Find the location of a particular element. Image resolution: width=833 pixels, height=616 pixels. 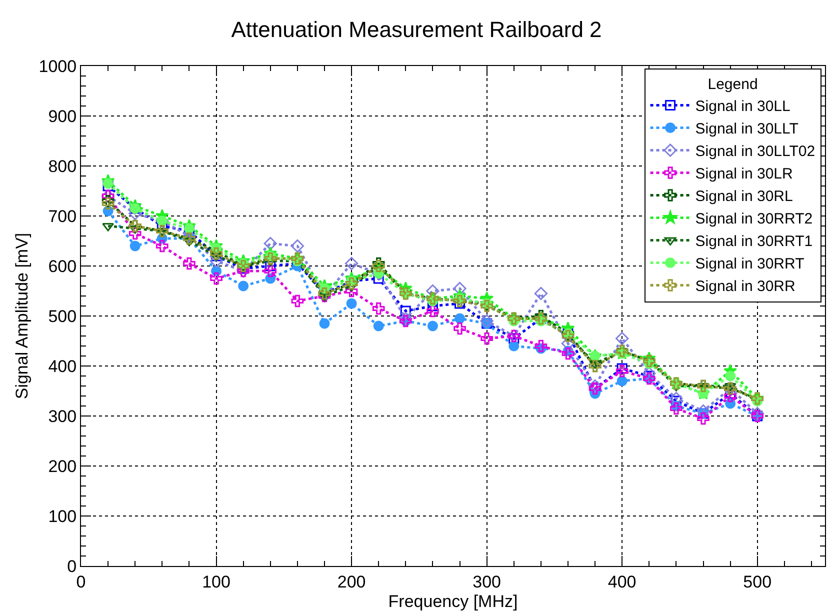

chart-title: Attenuation Measurement Railboard 2 is located at coordinates (416, 29).